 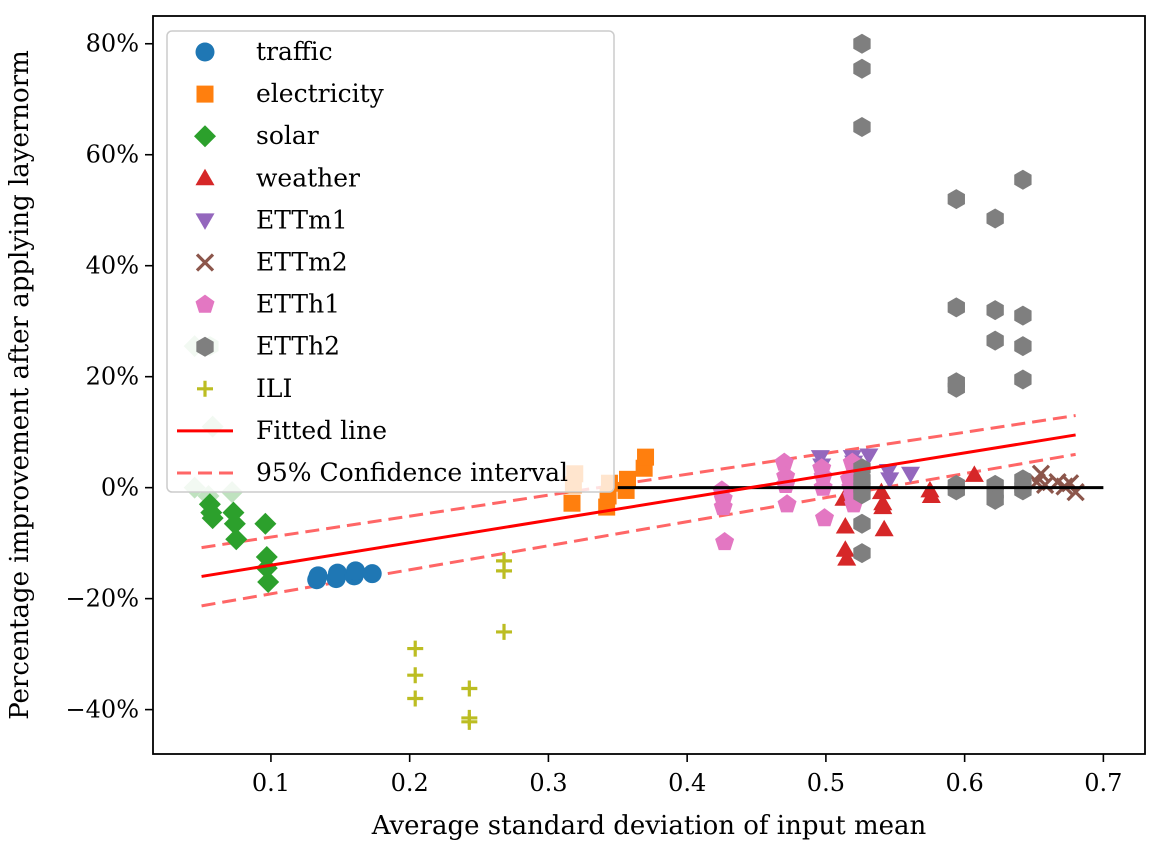 What do you see at coordinates (302, 262) in the screenshot?
I see `legend-label: ETTm2` at bounding box center [302, 262].